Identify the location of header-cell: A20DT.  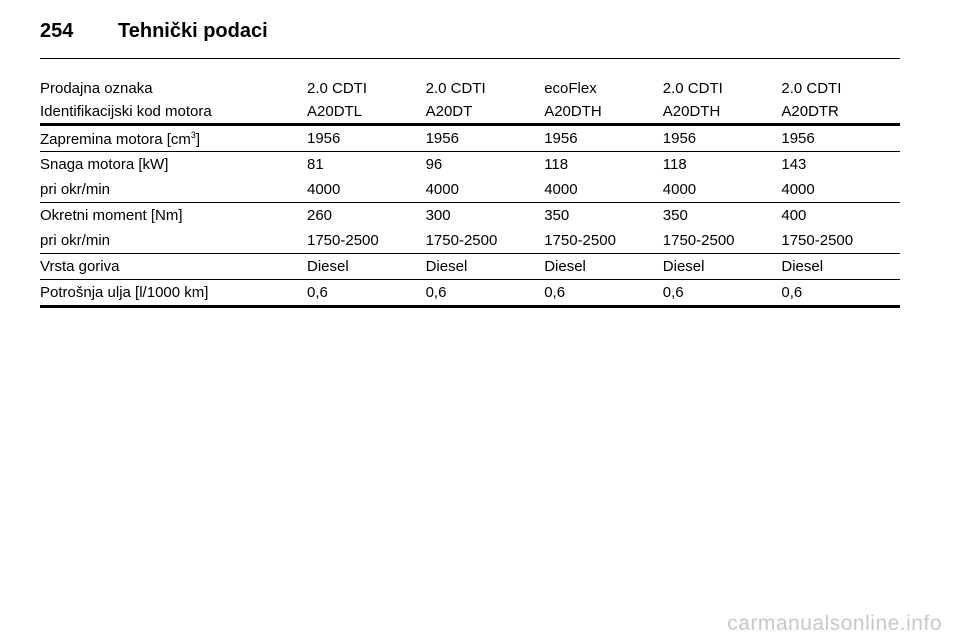
(485, 112).